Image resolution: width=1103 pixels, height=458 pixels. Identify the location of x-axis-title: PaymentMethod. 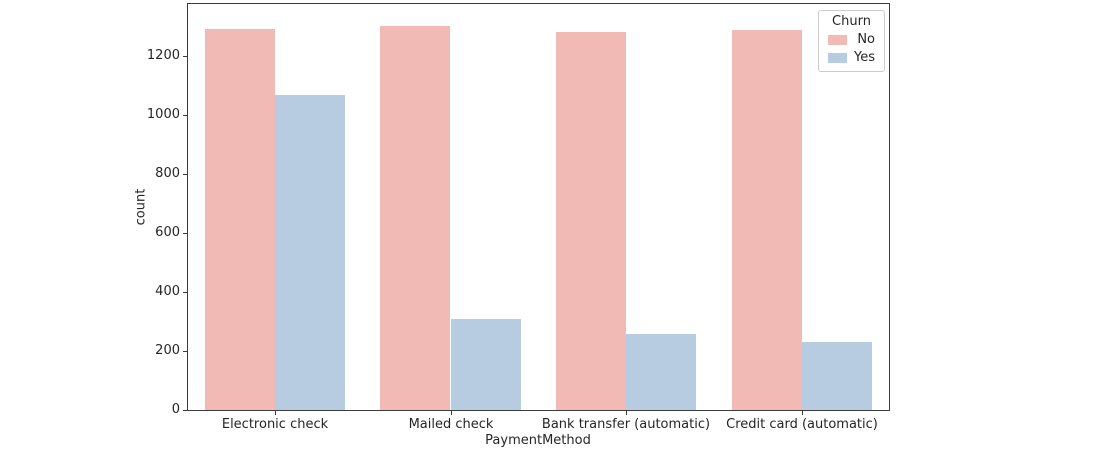
(538, 440).